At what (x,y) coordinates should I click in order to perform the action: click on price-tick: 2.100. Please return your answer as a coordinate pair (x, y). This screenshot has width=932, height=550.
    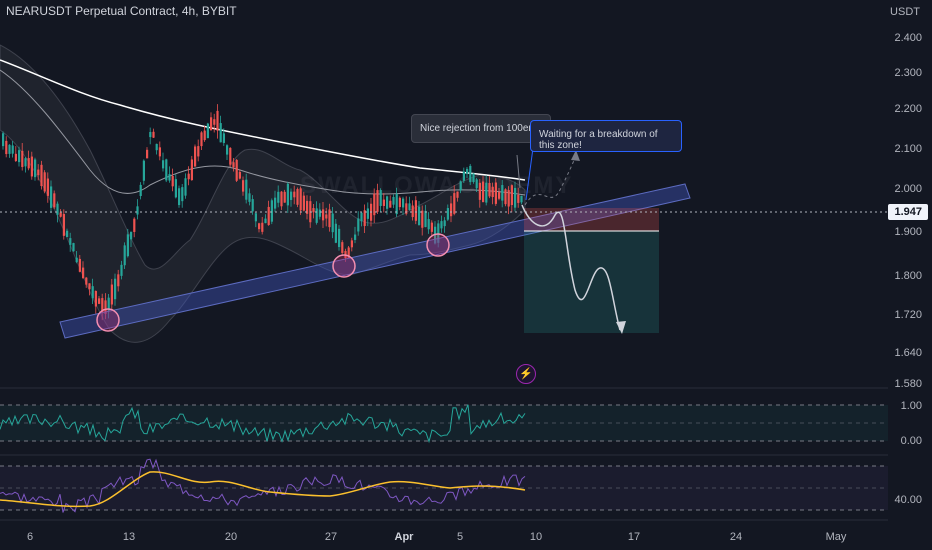
    Looking at the image, I should click on (908, 149).